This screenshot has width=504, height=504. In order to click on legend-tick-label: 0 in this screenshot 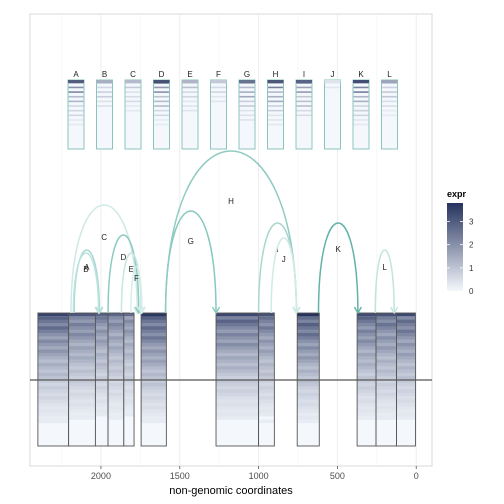, I will do `click(471, 291)`.